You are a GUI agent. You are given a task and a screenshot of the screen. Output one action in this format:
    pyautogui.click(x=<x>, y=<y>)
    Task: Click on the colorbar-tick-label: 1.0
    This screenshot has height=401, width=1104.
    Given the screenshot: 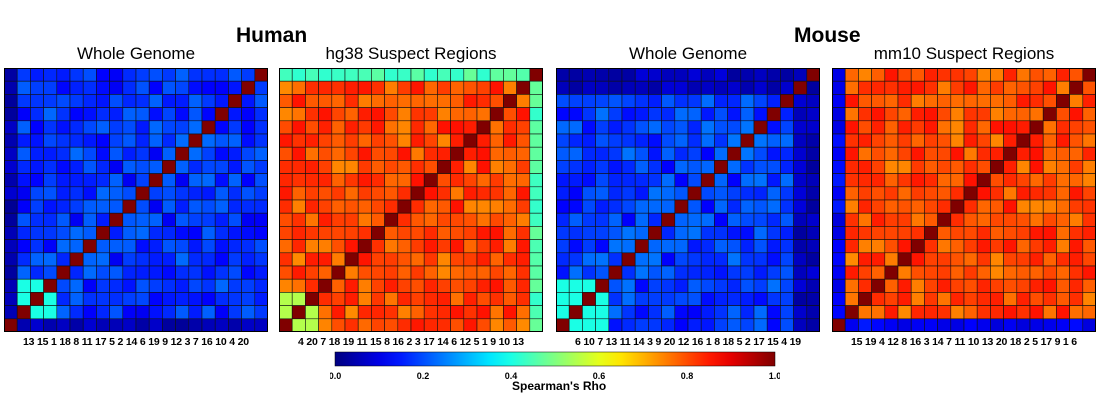 What is the action you would take?
    pyautogui.click(x=774, y=375)
    